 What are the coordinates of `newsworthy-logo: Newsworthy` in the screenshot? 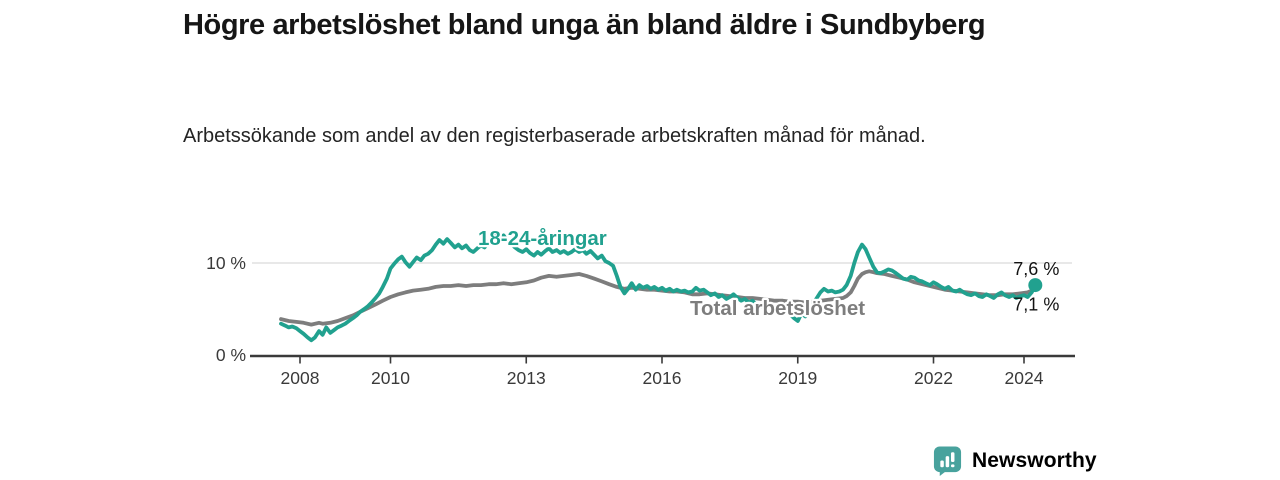 It's located at (1014, 460).